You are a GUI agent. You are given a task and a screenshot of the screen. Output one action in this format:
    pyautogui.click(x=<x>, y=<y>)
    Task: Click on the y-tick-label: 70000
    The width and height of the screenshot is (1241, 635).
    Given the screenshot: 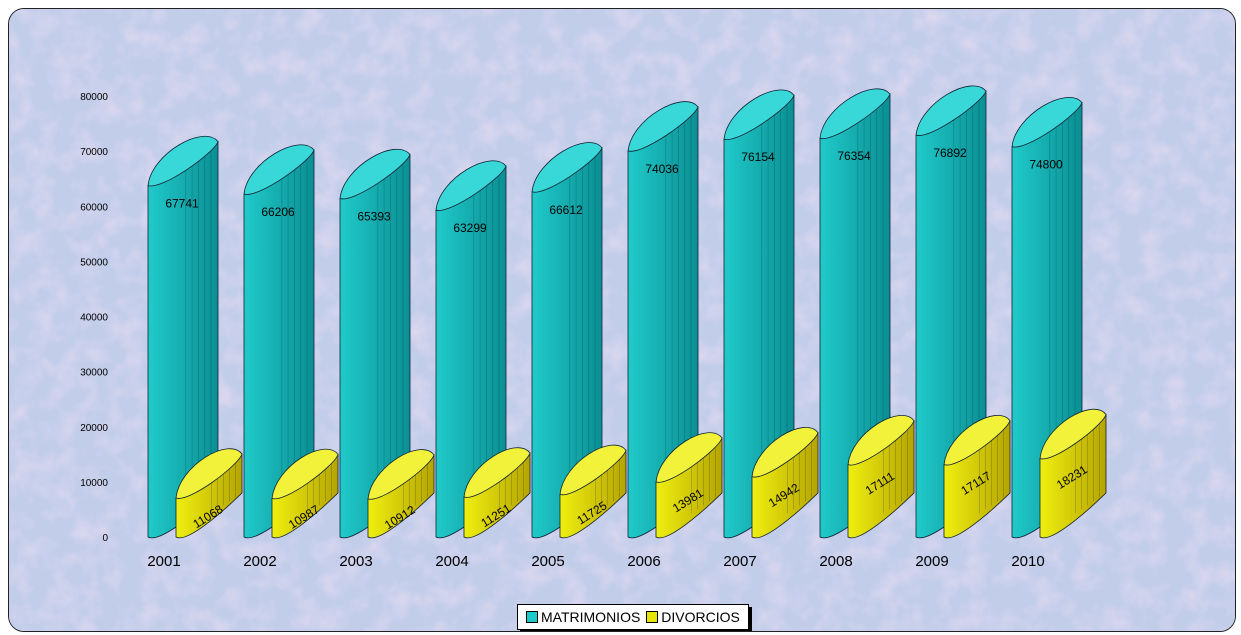 What is the action you would take?
    pyautogui.click(x=94, y=152)
    